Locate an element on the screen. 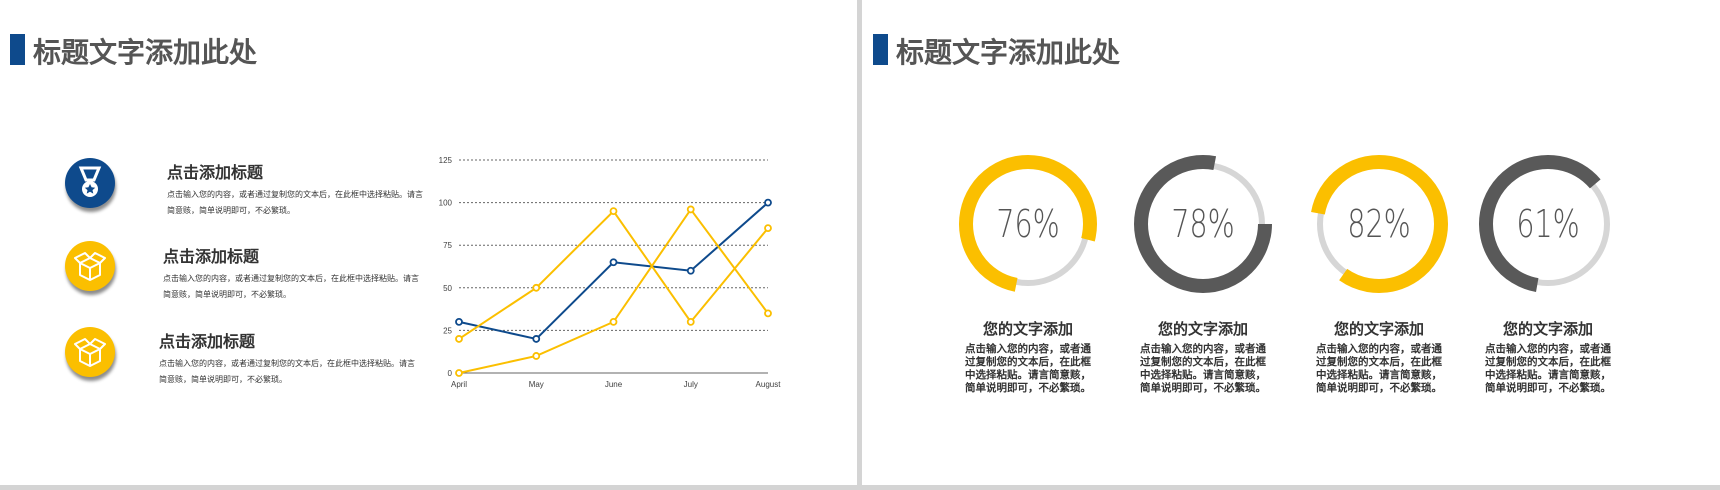  ring-percent-label: 78% is located at coordinates (1203, 224).